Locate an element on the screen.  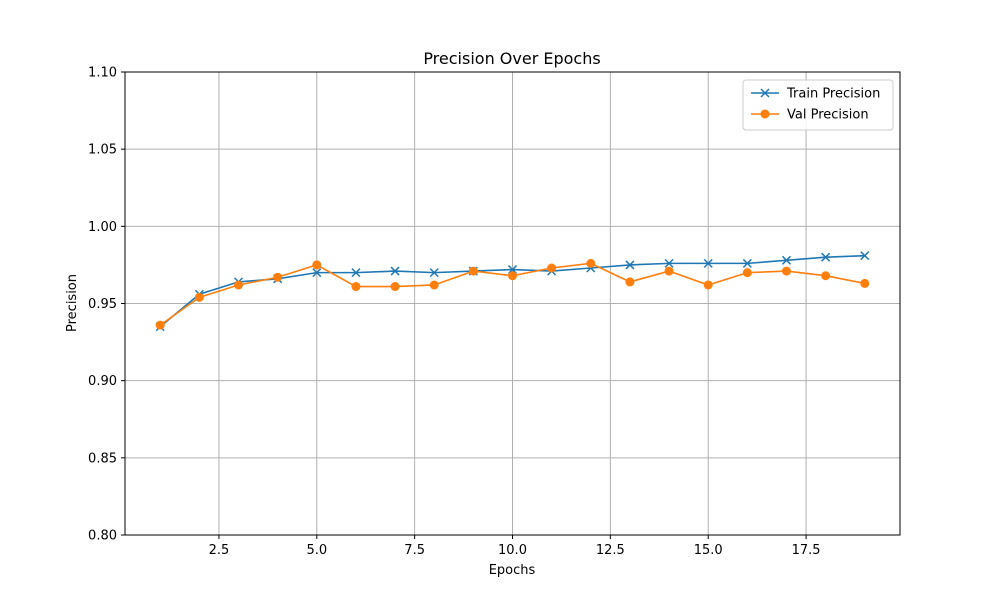
x-tick-label: 12.5 is located at coordinates (610, 550).